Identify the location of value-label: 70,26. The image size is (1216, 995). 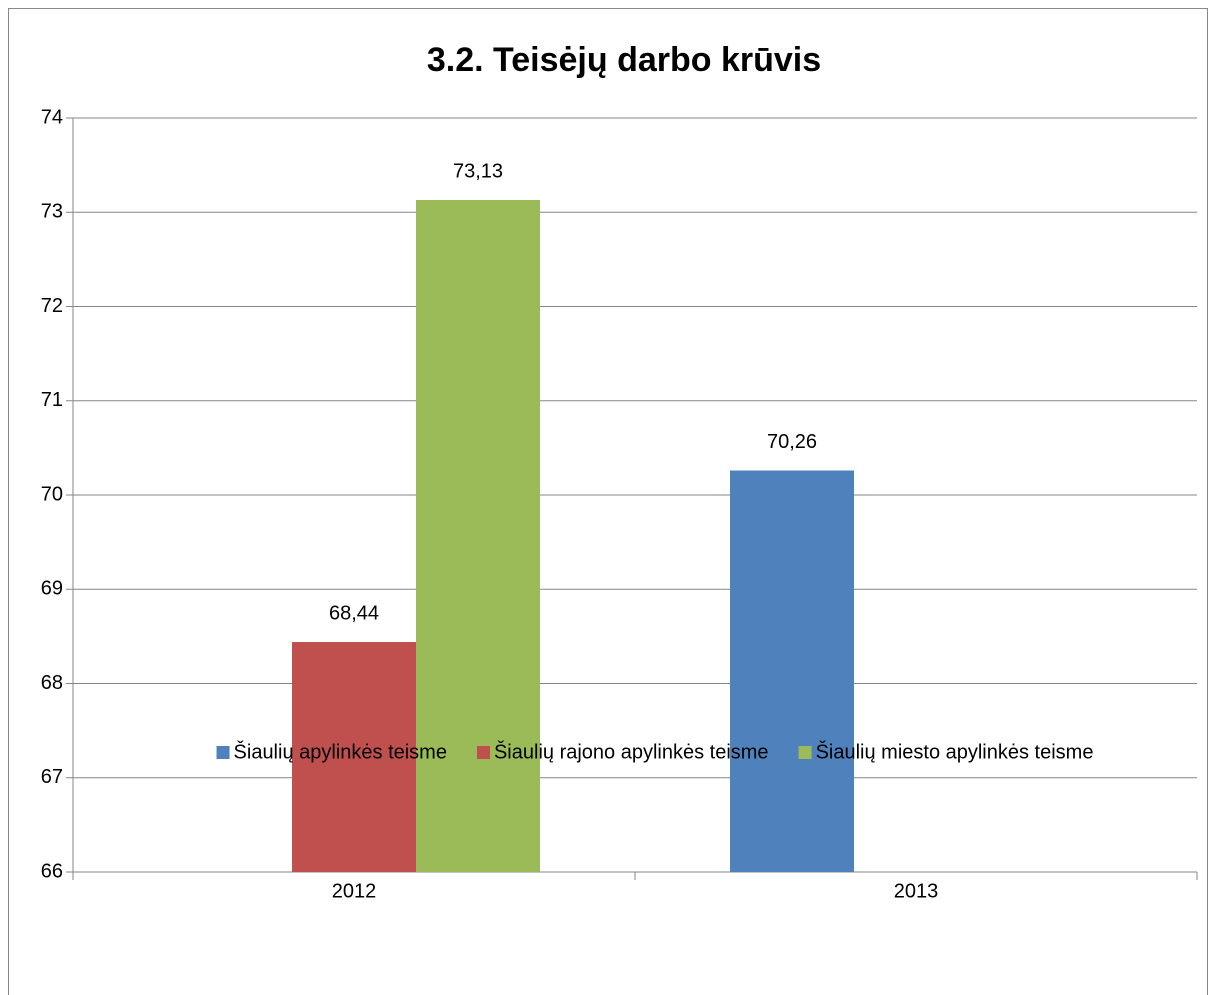
(792, 442).